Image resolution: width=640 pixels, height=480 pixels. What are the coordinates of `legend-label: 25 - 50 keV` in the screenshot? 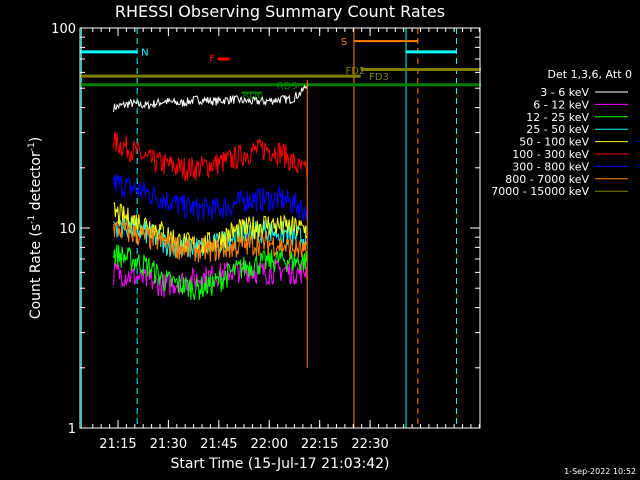 It's located at (557, 129).